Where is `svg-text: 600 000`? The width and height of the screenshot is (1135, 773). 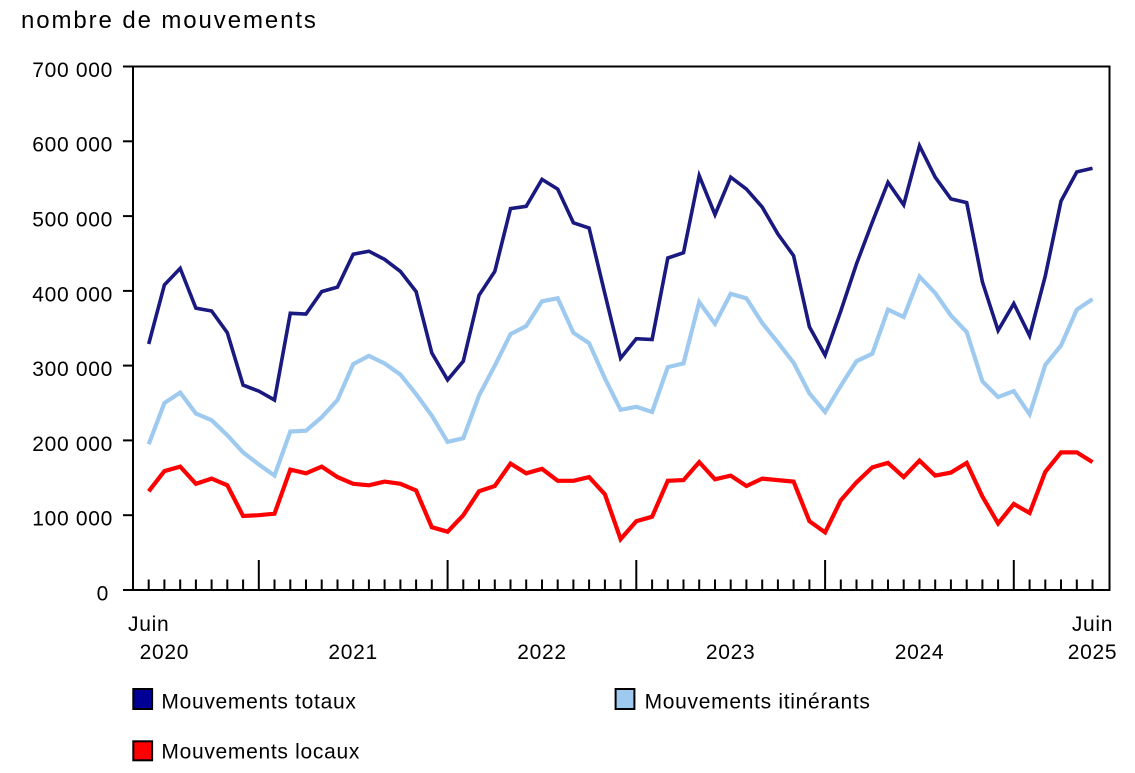
svg-text: 600 000 is located at coordinates (72, 145).